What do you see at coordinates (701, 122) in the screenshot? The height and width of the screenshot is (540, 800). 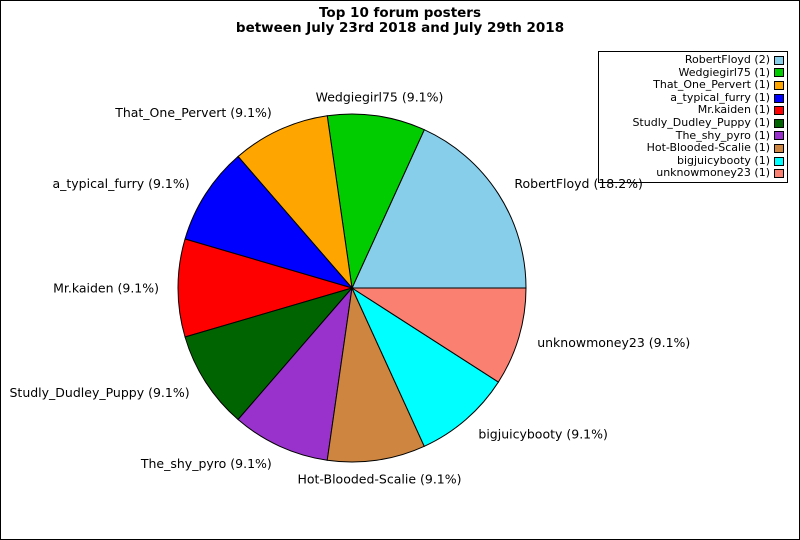 I see `legend-label: Studly_Dudley_Puppy (1)` at bounding box center [701, 122].